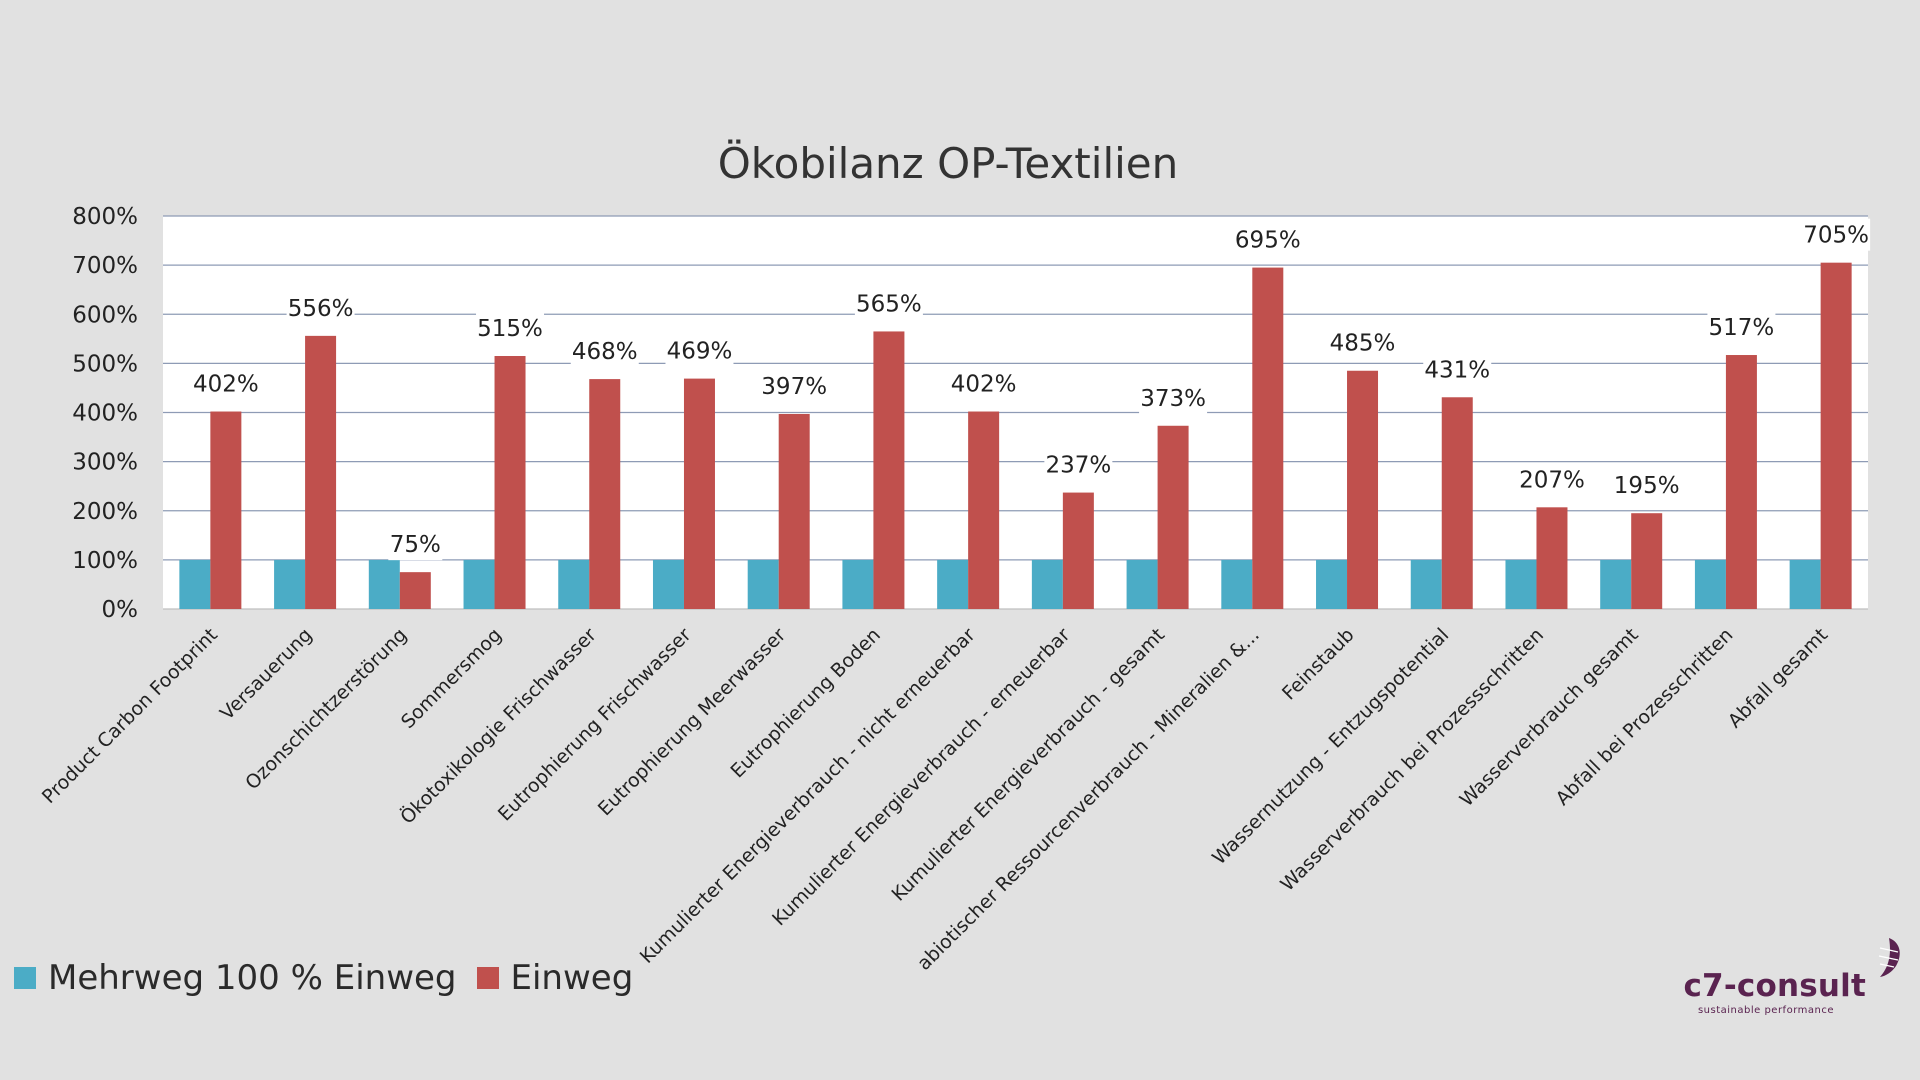 The image size is (1920, 1080). I want to click on data-label: 75%, so click(415, 545).